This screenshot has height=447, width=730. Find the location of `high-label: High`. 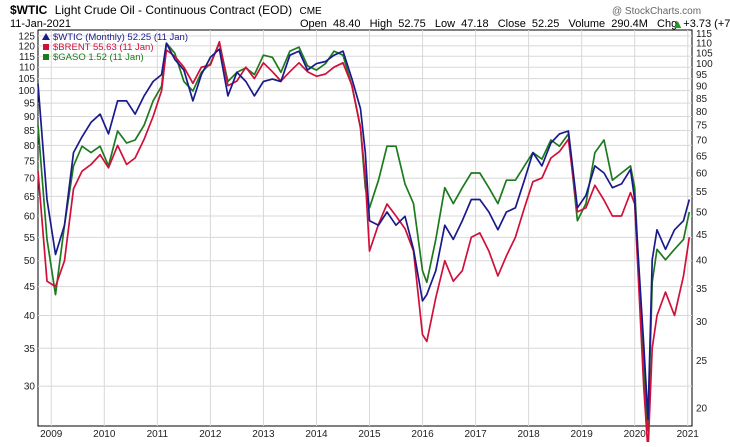

high-label: High is located at coordinates (381, 24).